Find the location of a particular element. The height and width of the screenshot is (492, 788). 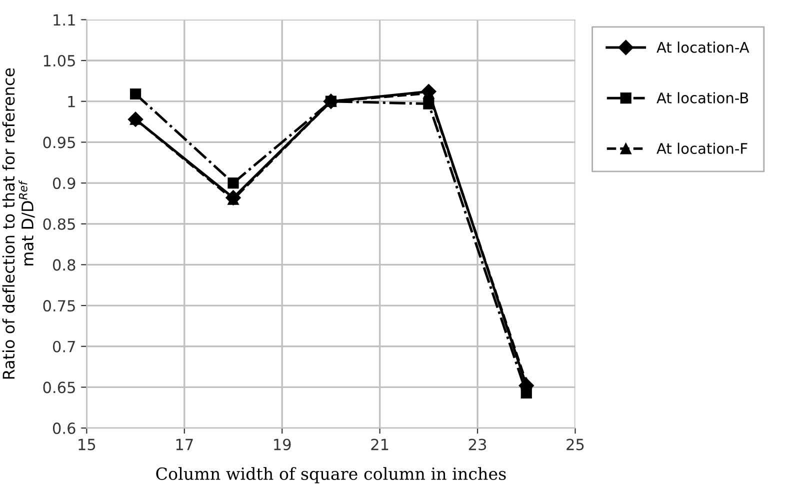

x-tick-label: 17 is located at coordinates (184, 444).